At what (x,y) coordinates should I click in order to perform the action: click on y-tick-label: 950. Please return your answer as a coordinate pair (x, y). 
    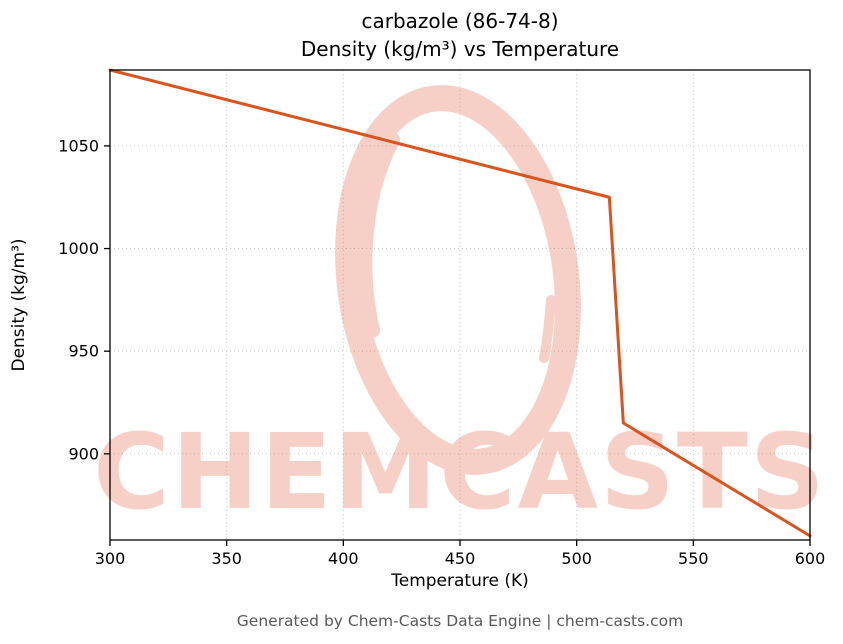
    Looking at the image, I should click on (83, 351).